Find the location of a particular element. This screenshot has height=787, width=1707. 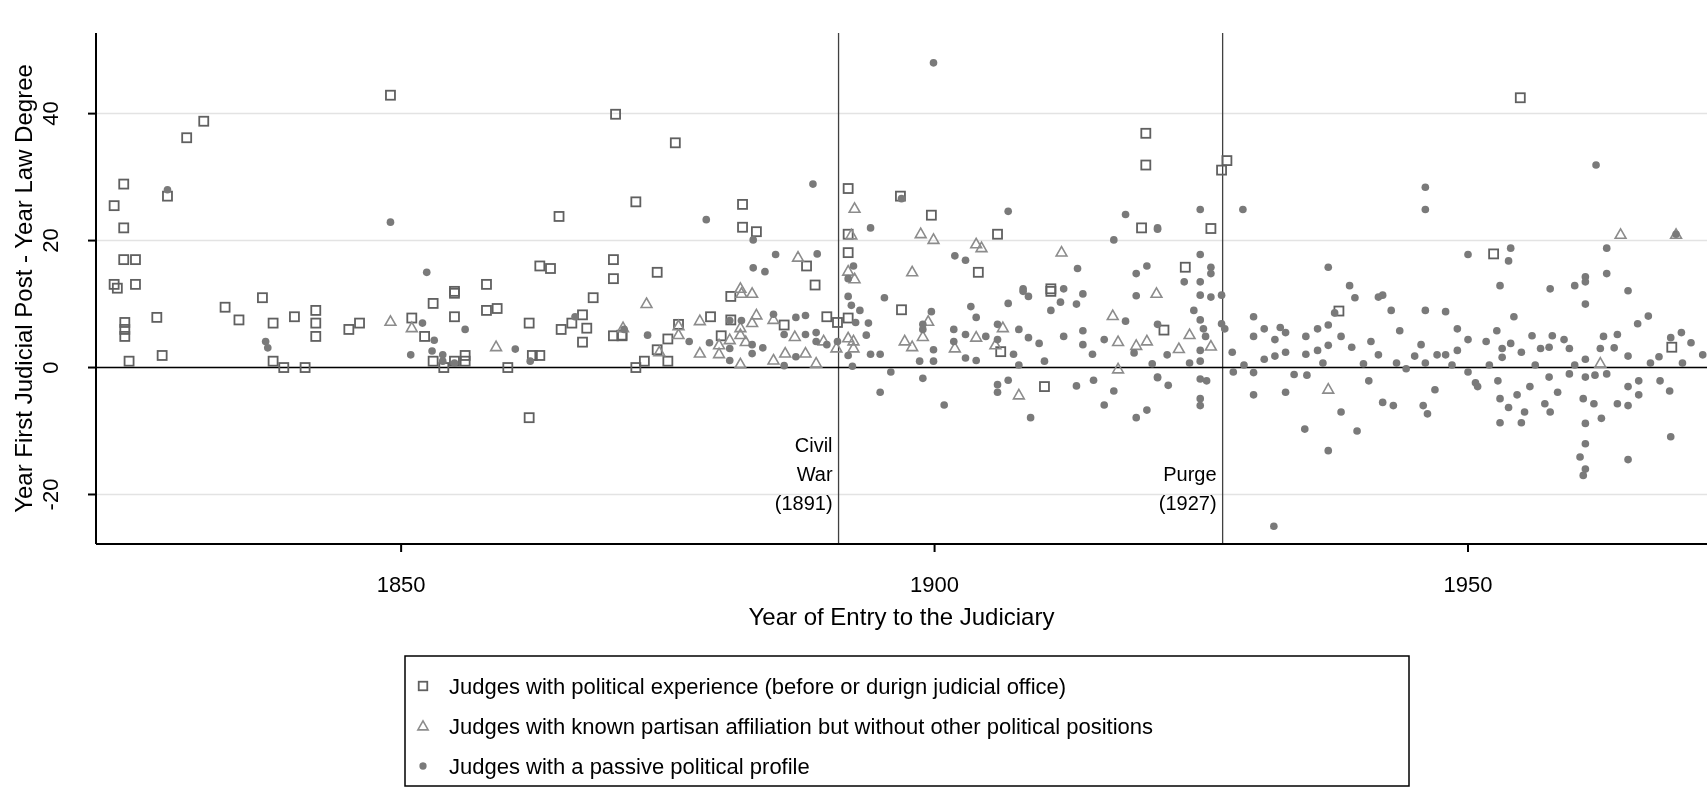

ref-line-label: Civil War (1891) is located at coordinates (803, 474).